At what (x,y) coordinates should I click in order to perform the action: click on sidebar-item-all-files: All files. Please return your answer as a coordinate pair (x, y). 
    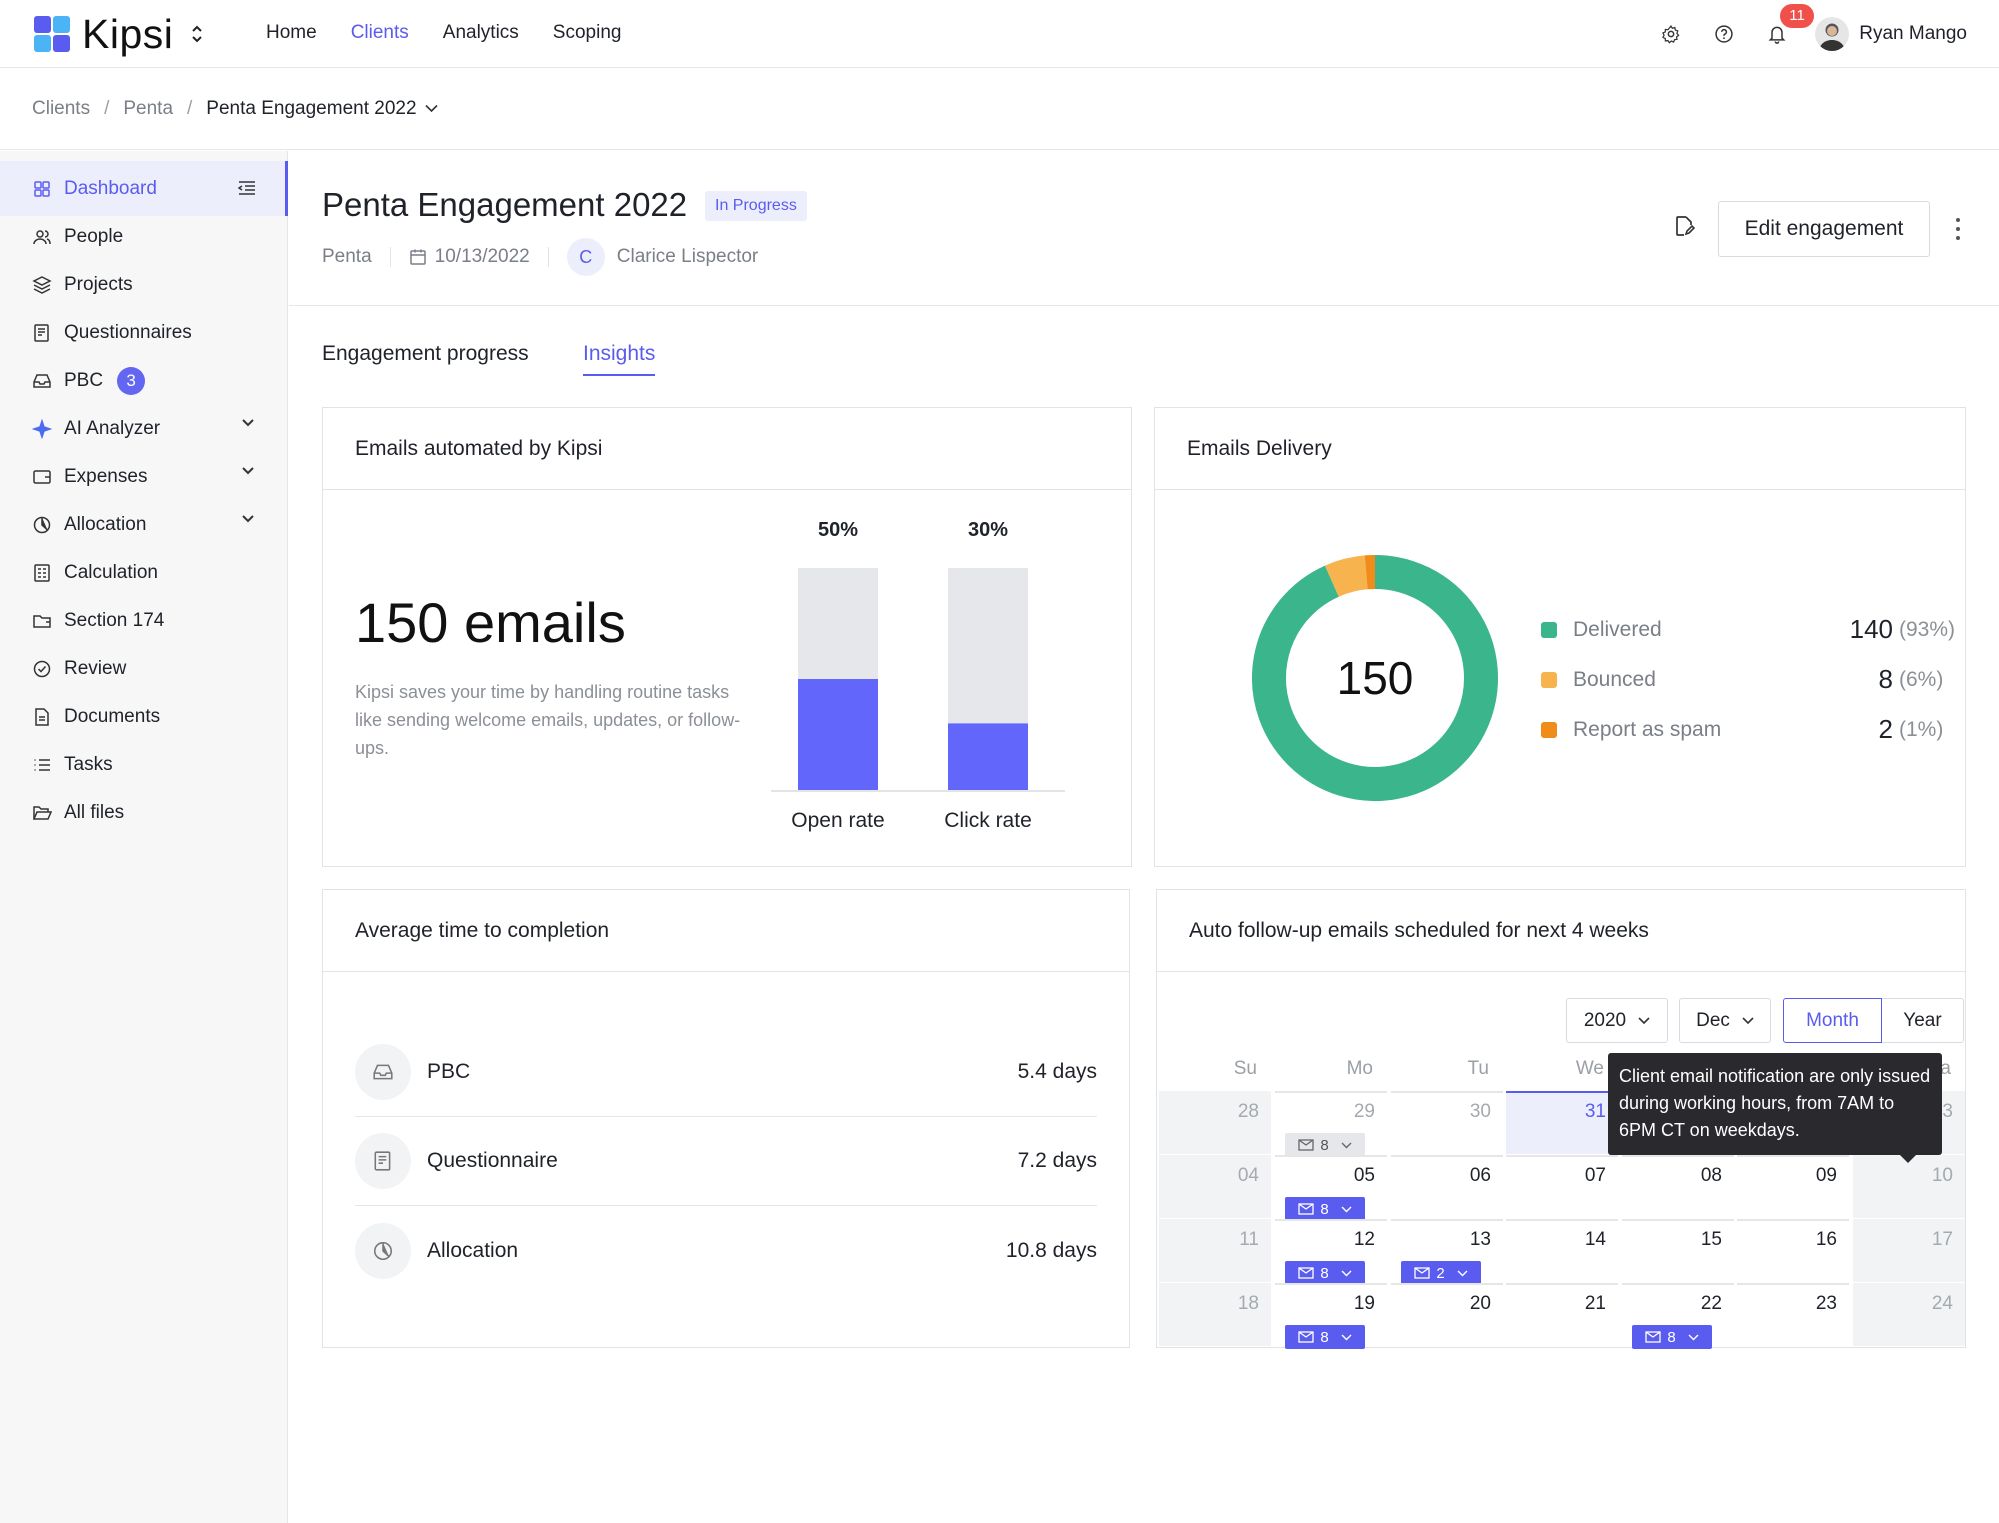
    Looking at the image, I should click on (144, 812).